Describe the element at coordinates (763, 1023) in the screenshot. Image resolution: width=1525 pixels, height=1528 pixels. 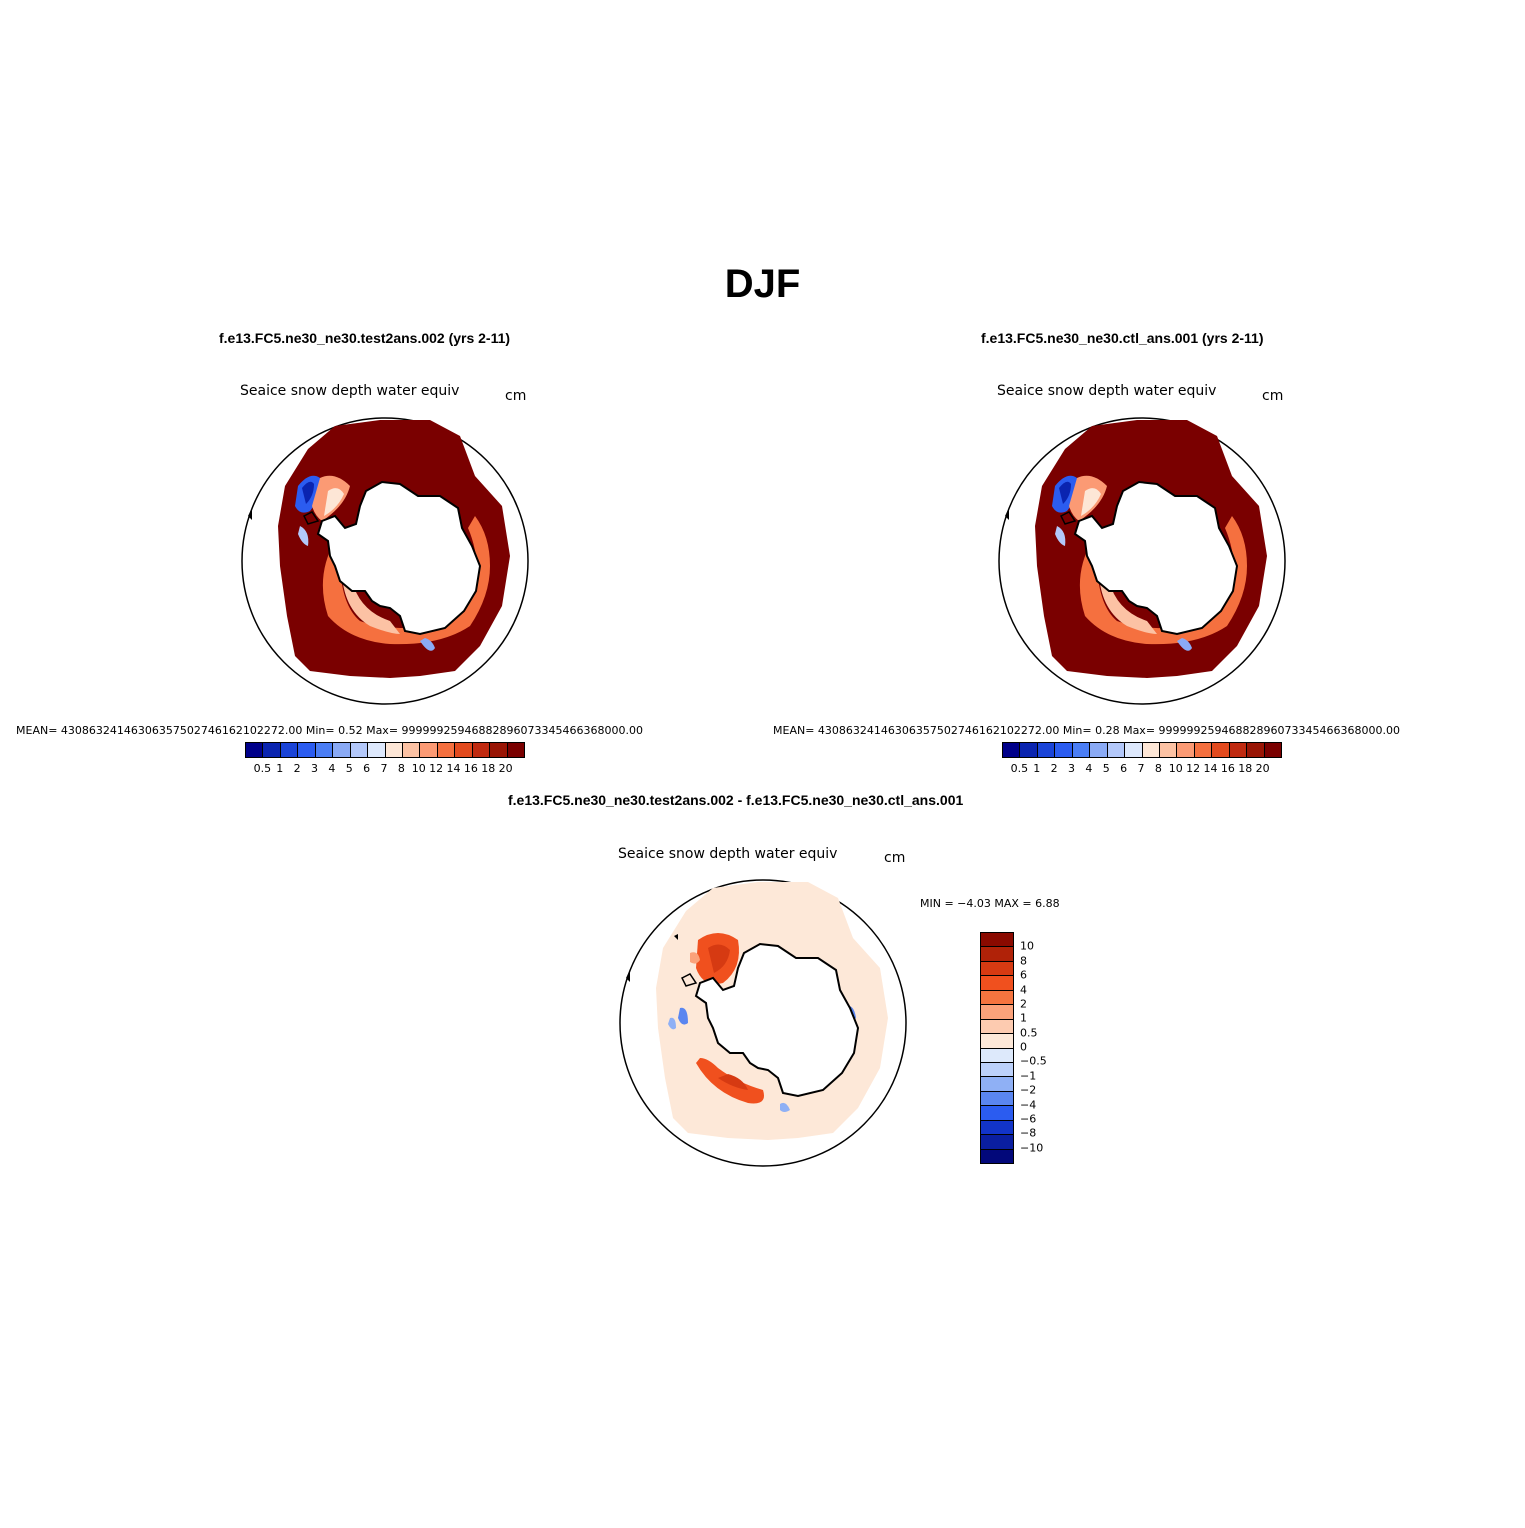
I see `panel-3-map` at that location.